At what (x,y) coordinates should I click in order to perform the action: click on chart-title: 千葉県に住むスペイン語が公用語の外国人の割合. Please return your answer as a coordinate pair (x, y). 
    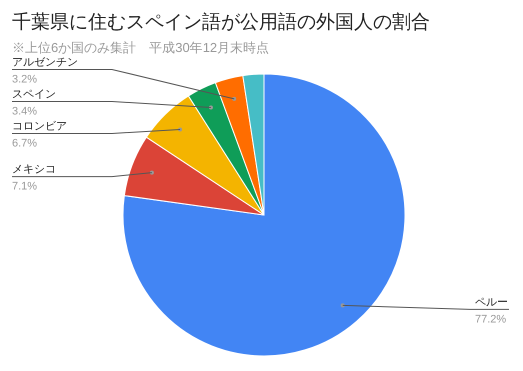
    Looking at the image, I should click on (221, 22).